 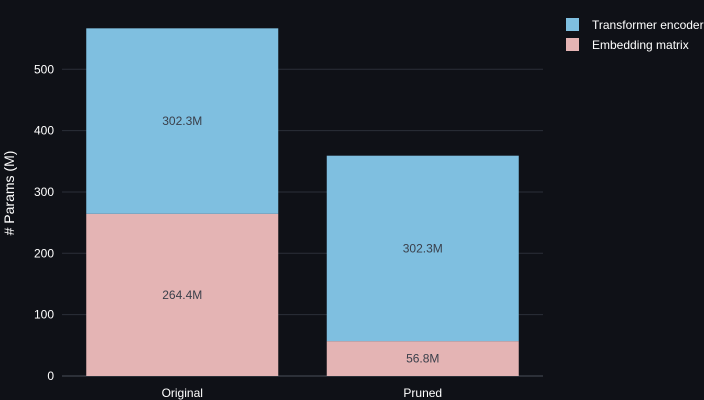 What do you see at coordinates (44, 253) in the screenshot?
I see `y-tick-label: 200` at bounding box center [44, 253].